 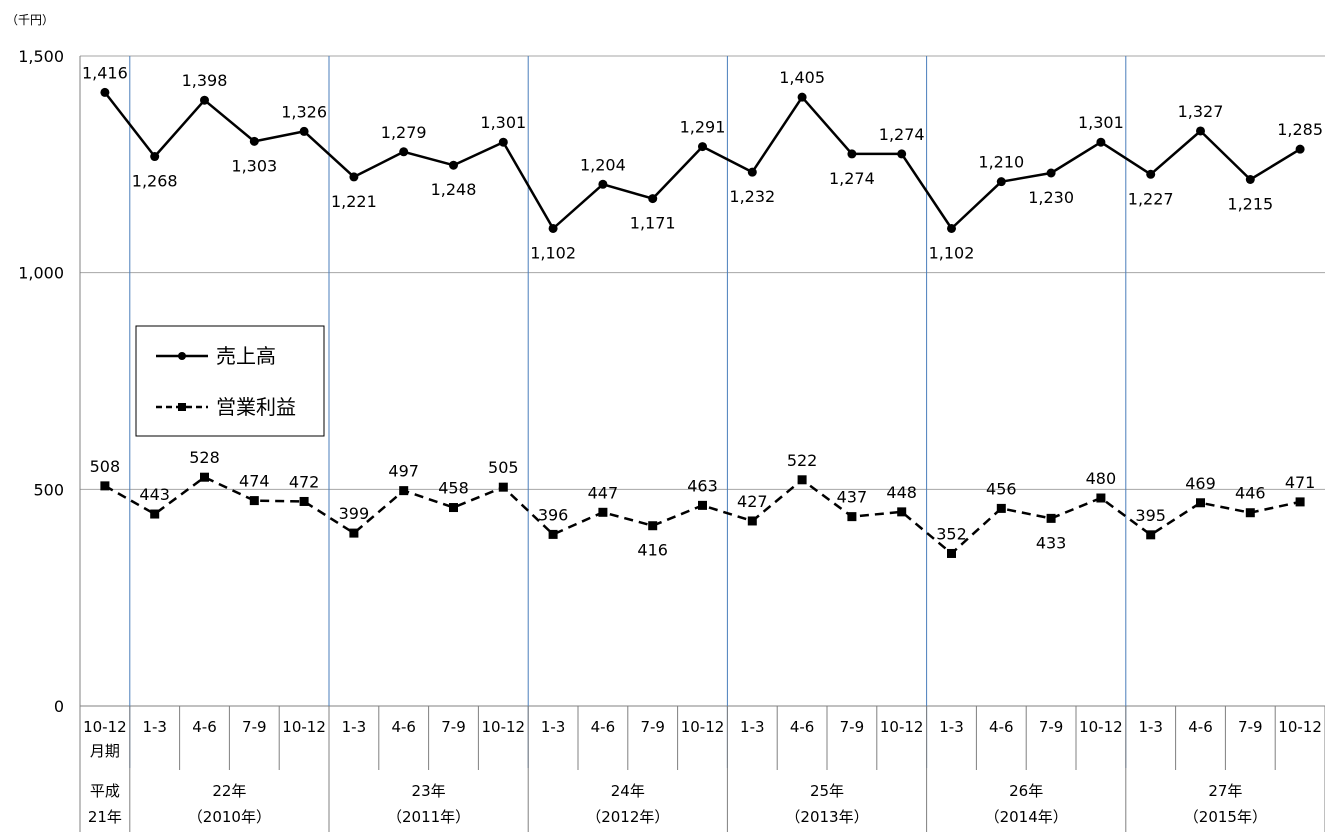 What do you see at coordinates (304, 111) in the screenshot?
I see `data-label: 1,326` at bounding box center [304, 111].